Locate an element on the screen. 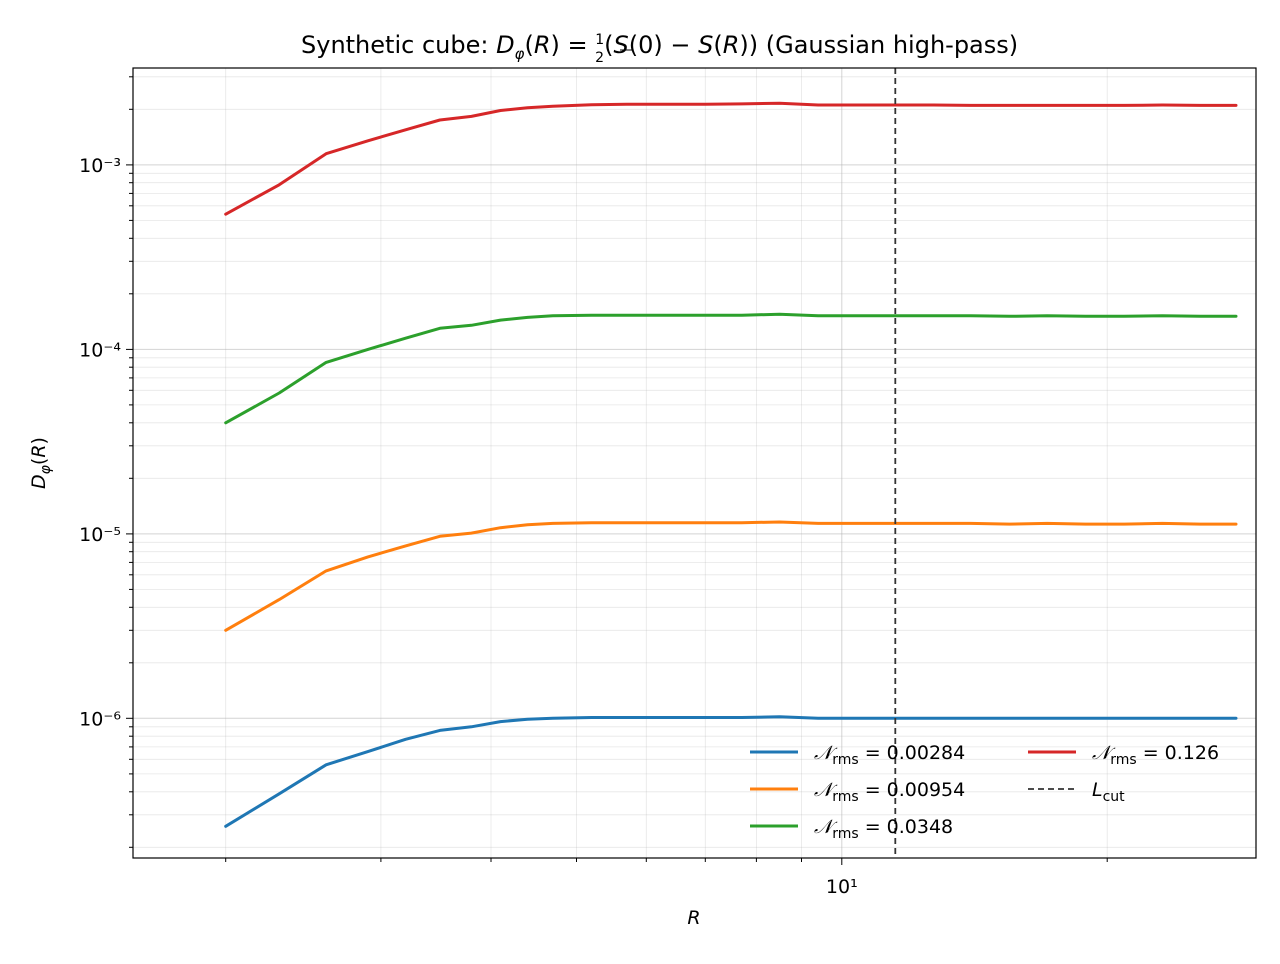 This screenshot has height=964, width=1280. x-axis-label: R is located at coordinates (693, 918).